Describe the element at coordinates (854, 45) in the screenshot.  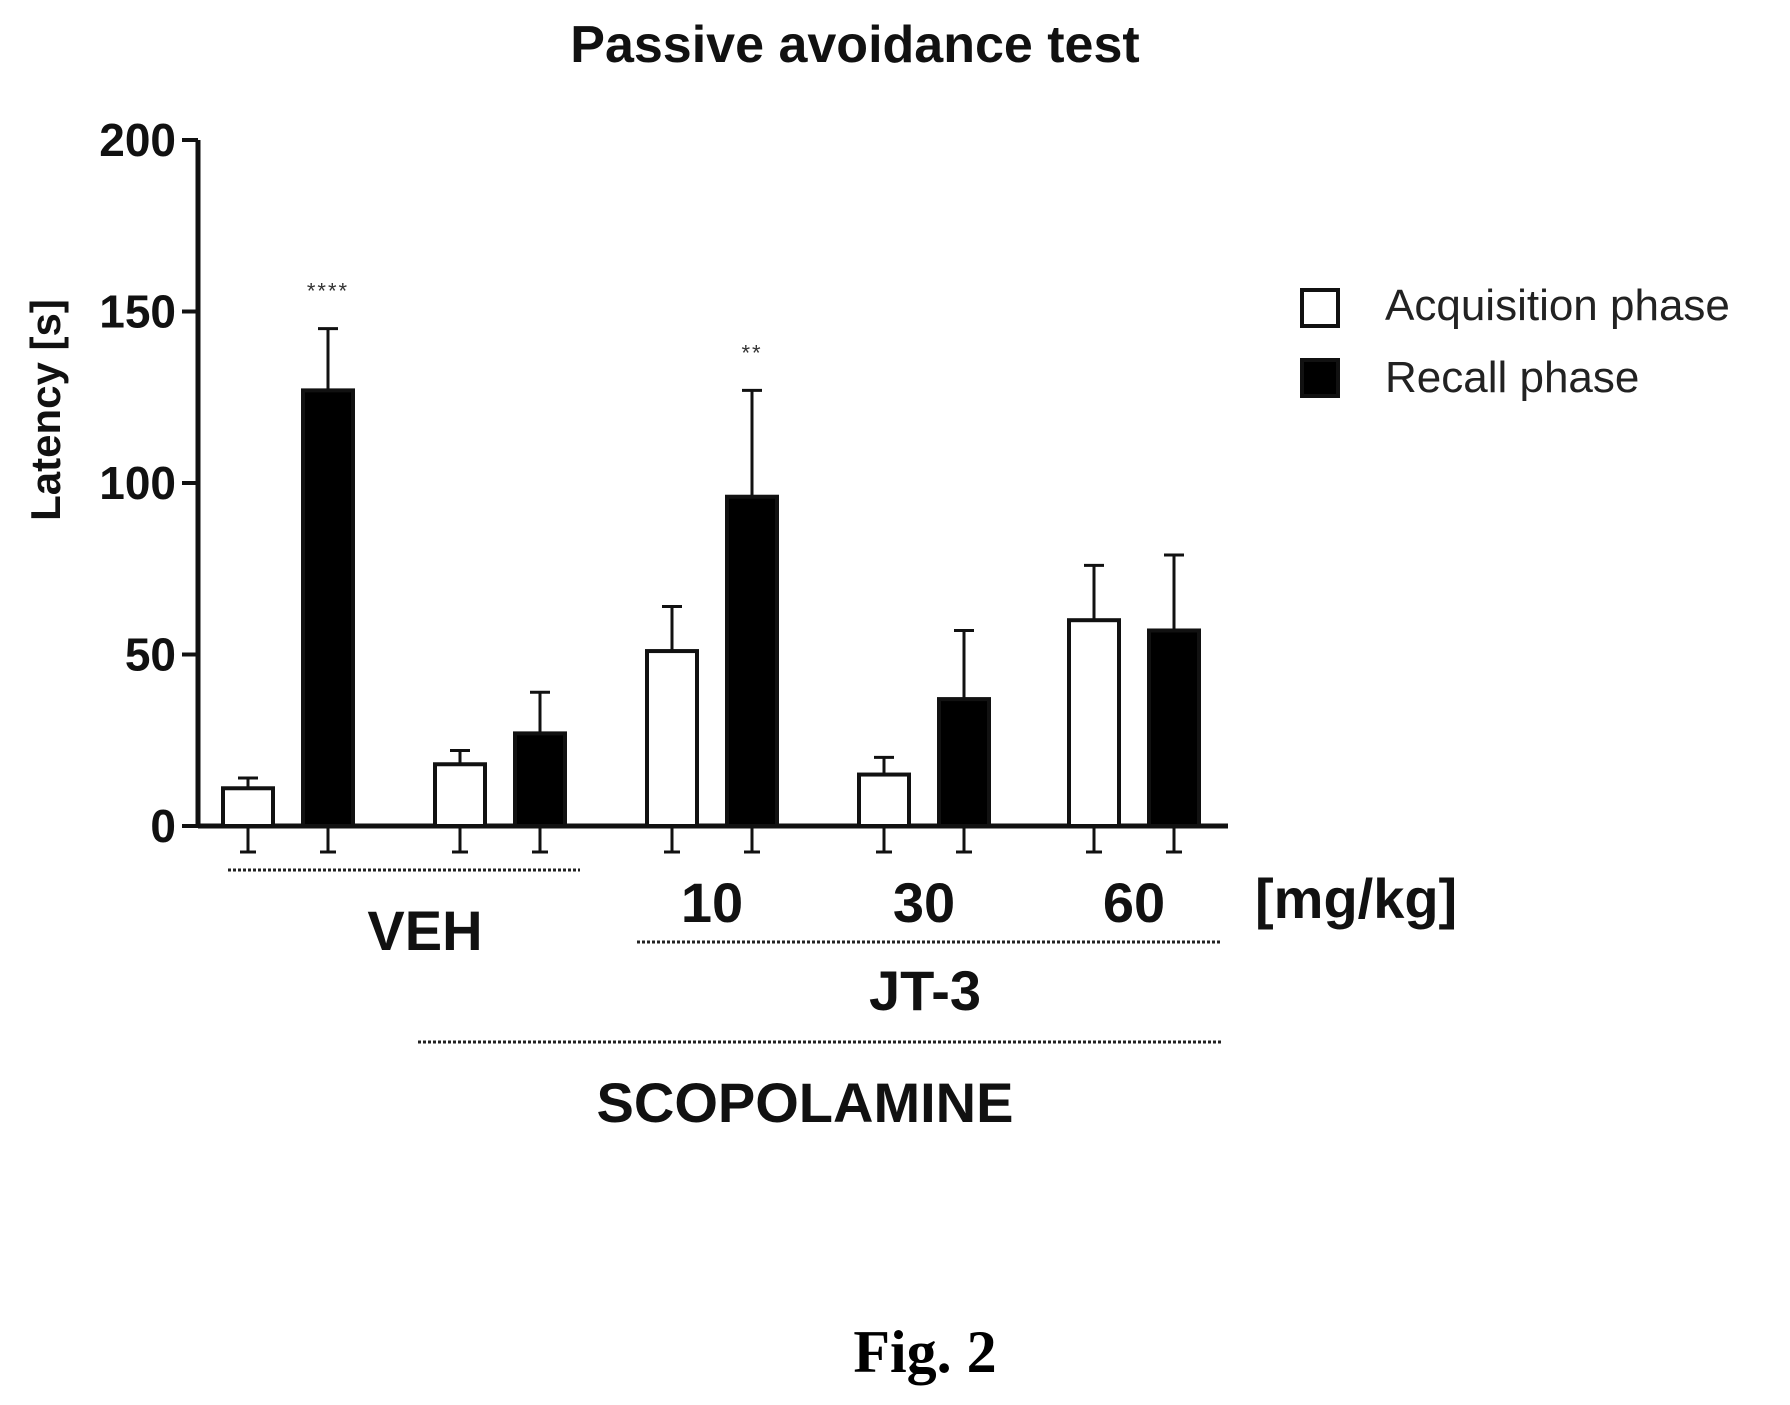
I see `chart-title: Passive avoidance test` at that location.